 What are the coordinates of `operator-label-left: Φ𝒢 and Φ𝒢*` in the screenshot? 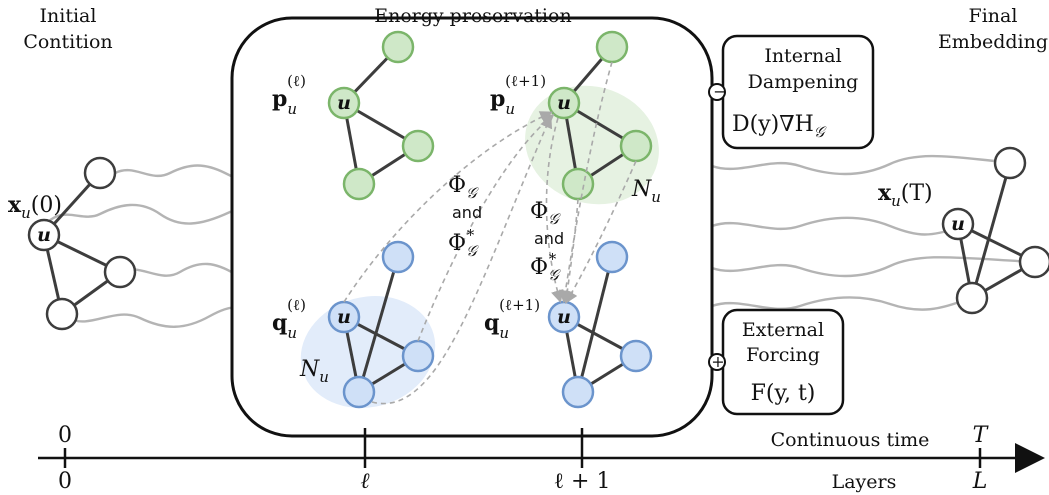 It's located at (465, 216).